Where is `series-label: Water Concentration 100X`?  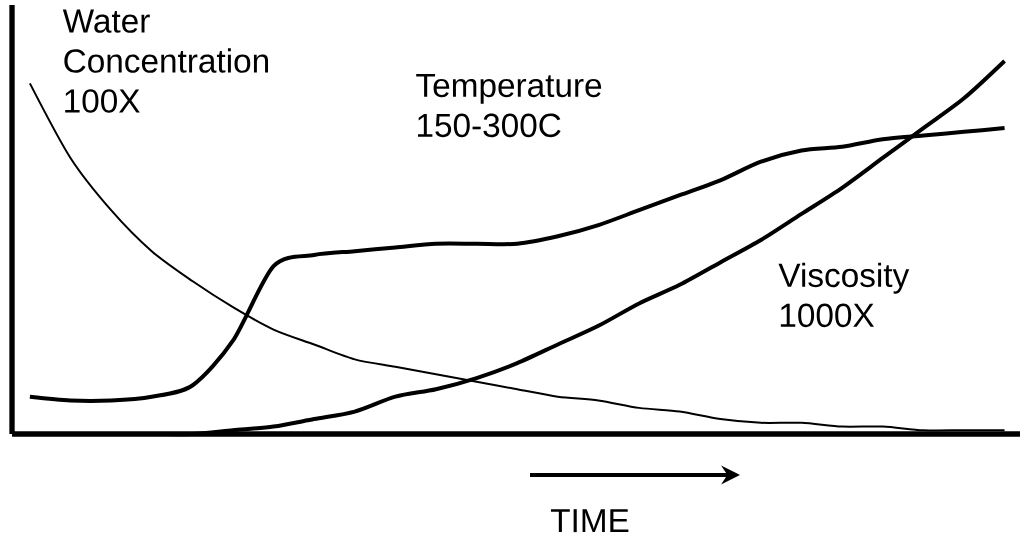 series-label: Water Concentration 100X is located at coordinates (165, 61).